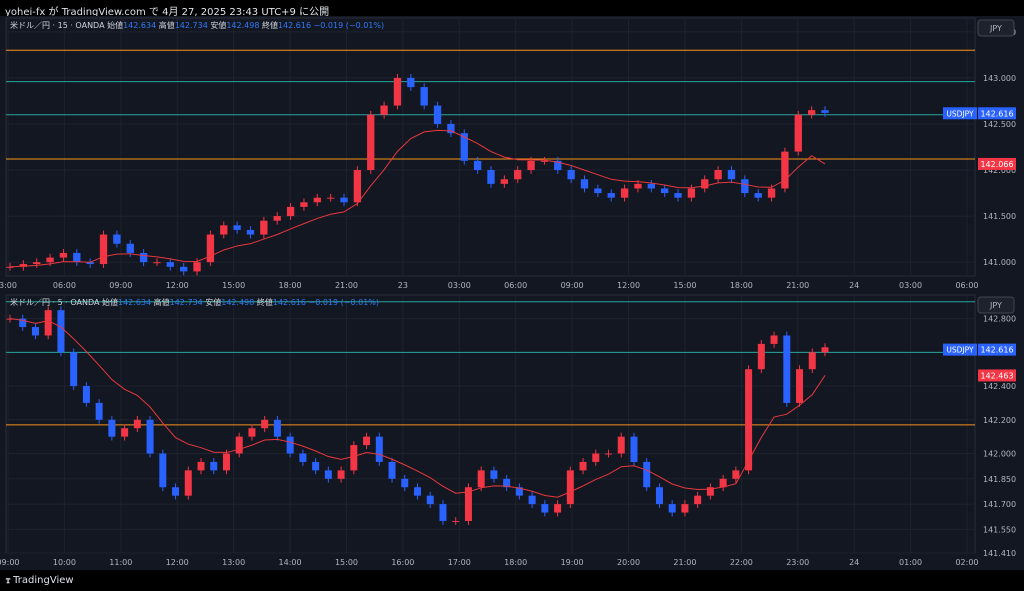 The height and width of the screenshot is (591, 1024). I want to click on time-tick-label: 22:00, so click(741, 562).